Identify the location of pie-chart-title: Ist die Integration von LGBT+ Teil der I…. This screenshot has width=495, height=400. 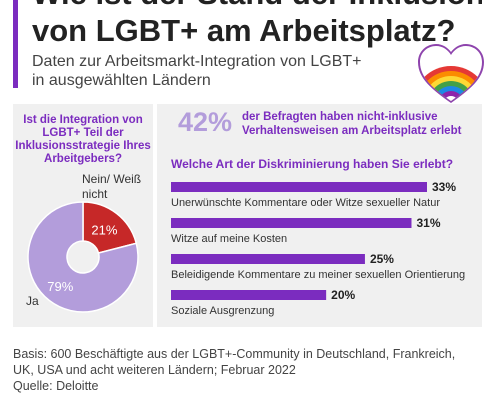
(83, 139).